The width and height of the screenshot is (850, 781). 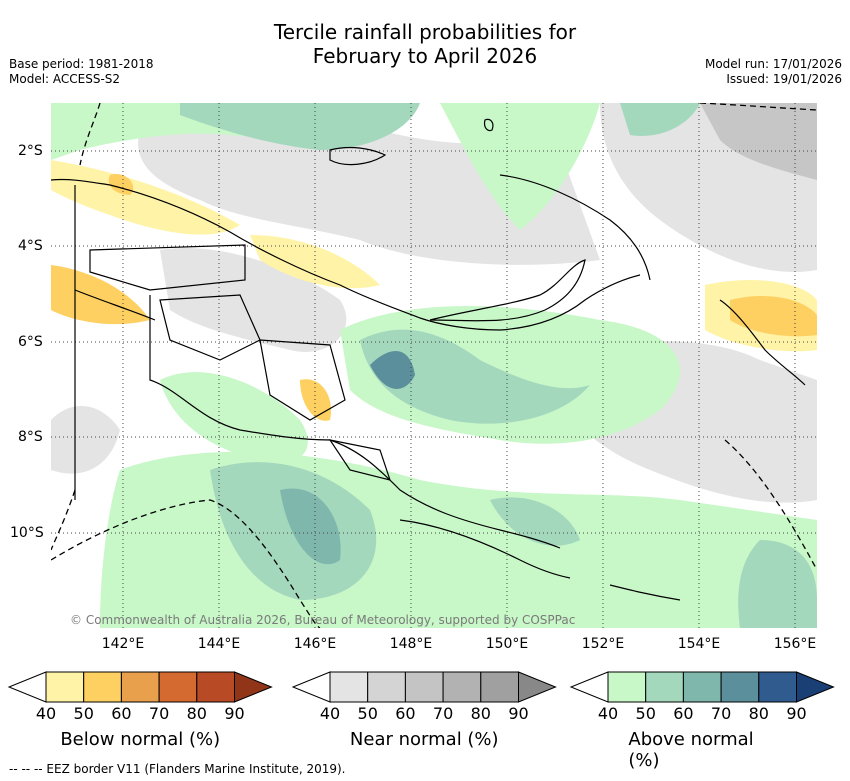 I want to click on lon-tick-154e: 154°E, so click(x=699, y=644).